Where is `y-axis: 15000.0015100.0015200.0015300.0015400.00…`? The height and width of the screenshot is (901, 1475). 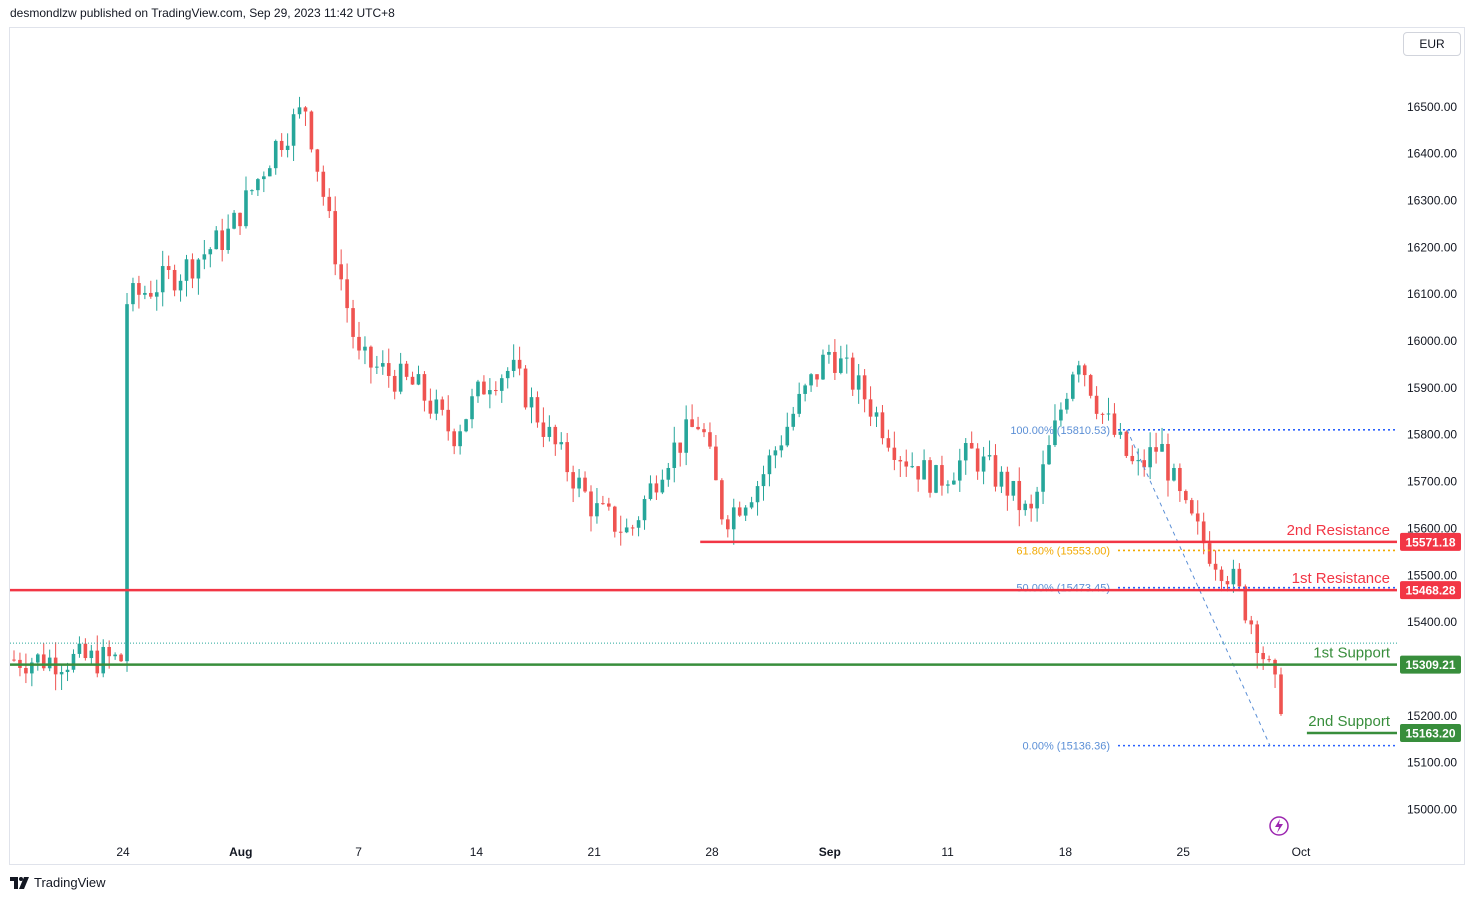
y-axis: 15000.0015100.0015200.0015300.0015400.00… is located at coordinates (1432, 458).